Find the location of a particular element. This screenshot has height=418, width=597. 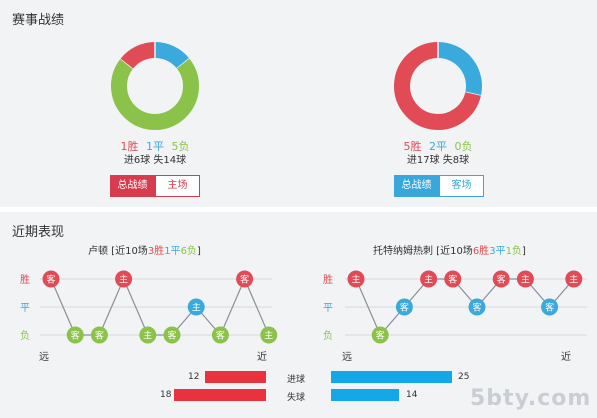

home-team-record: 1胜 1平 5负 进6球 失14球 is located at coordinates (155, 102).